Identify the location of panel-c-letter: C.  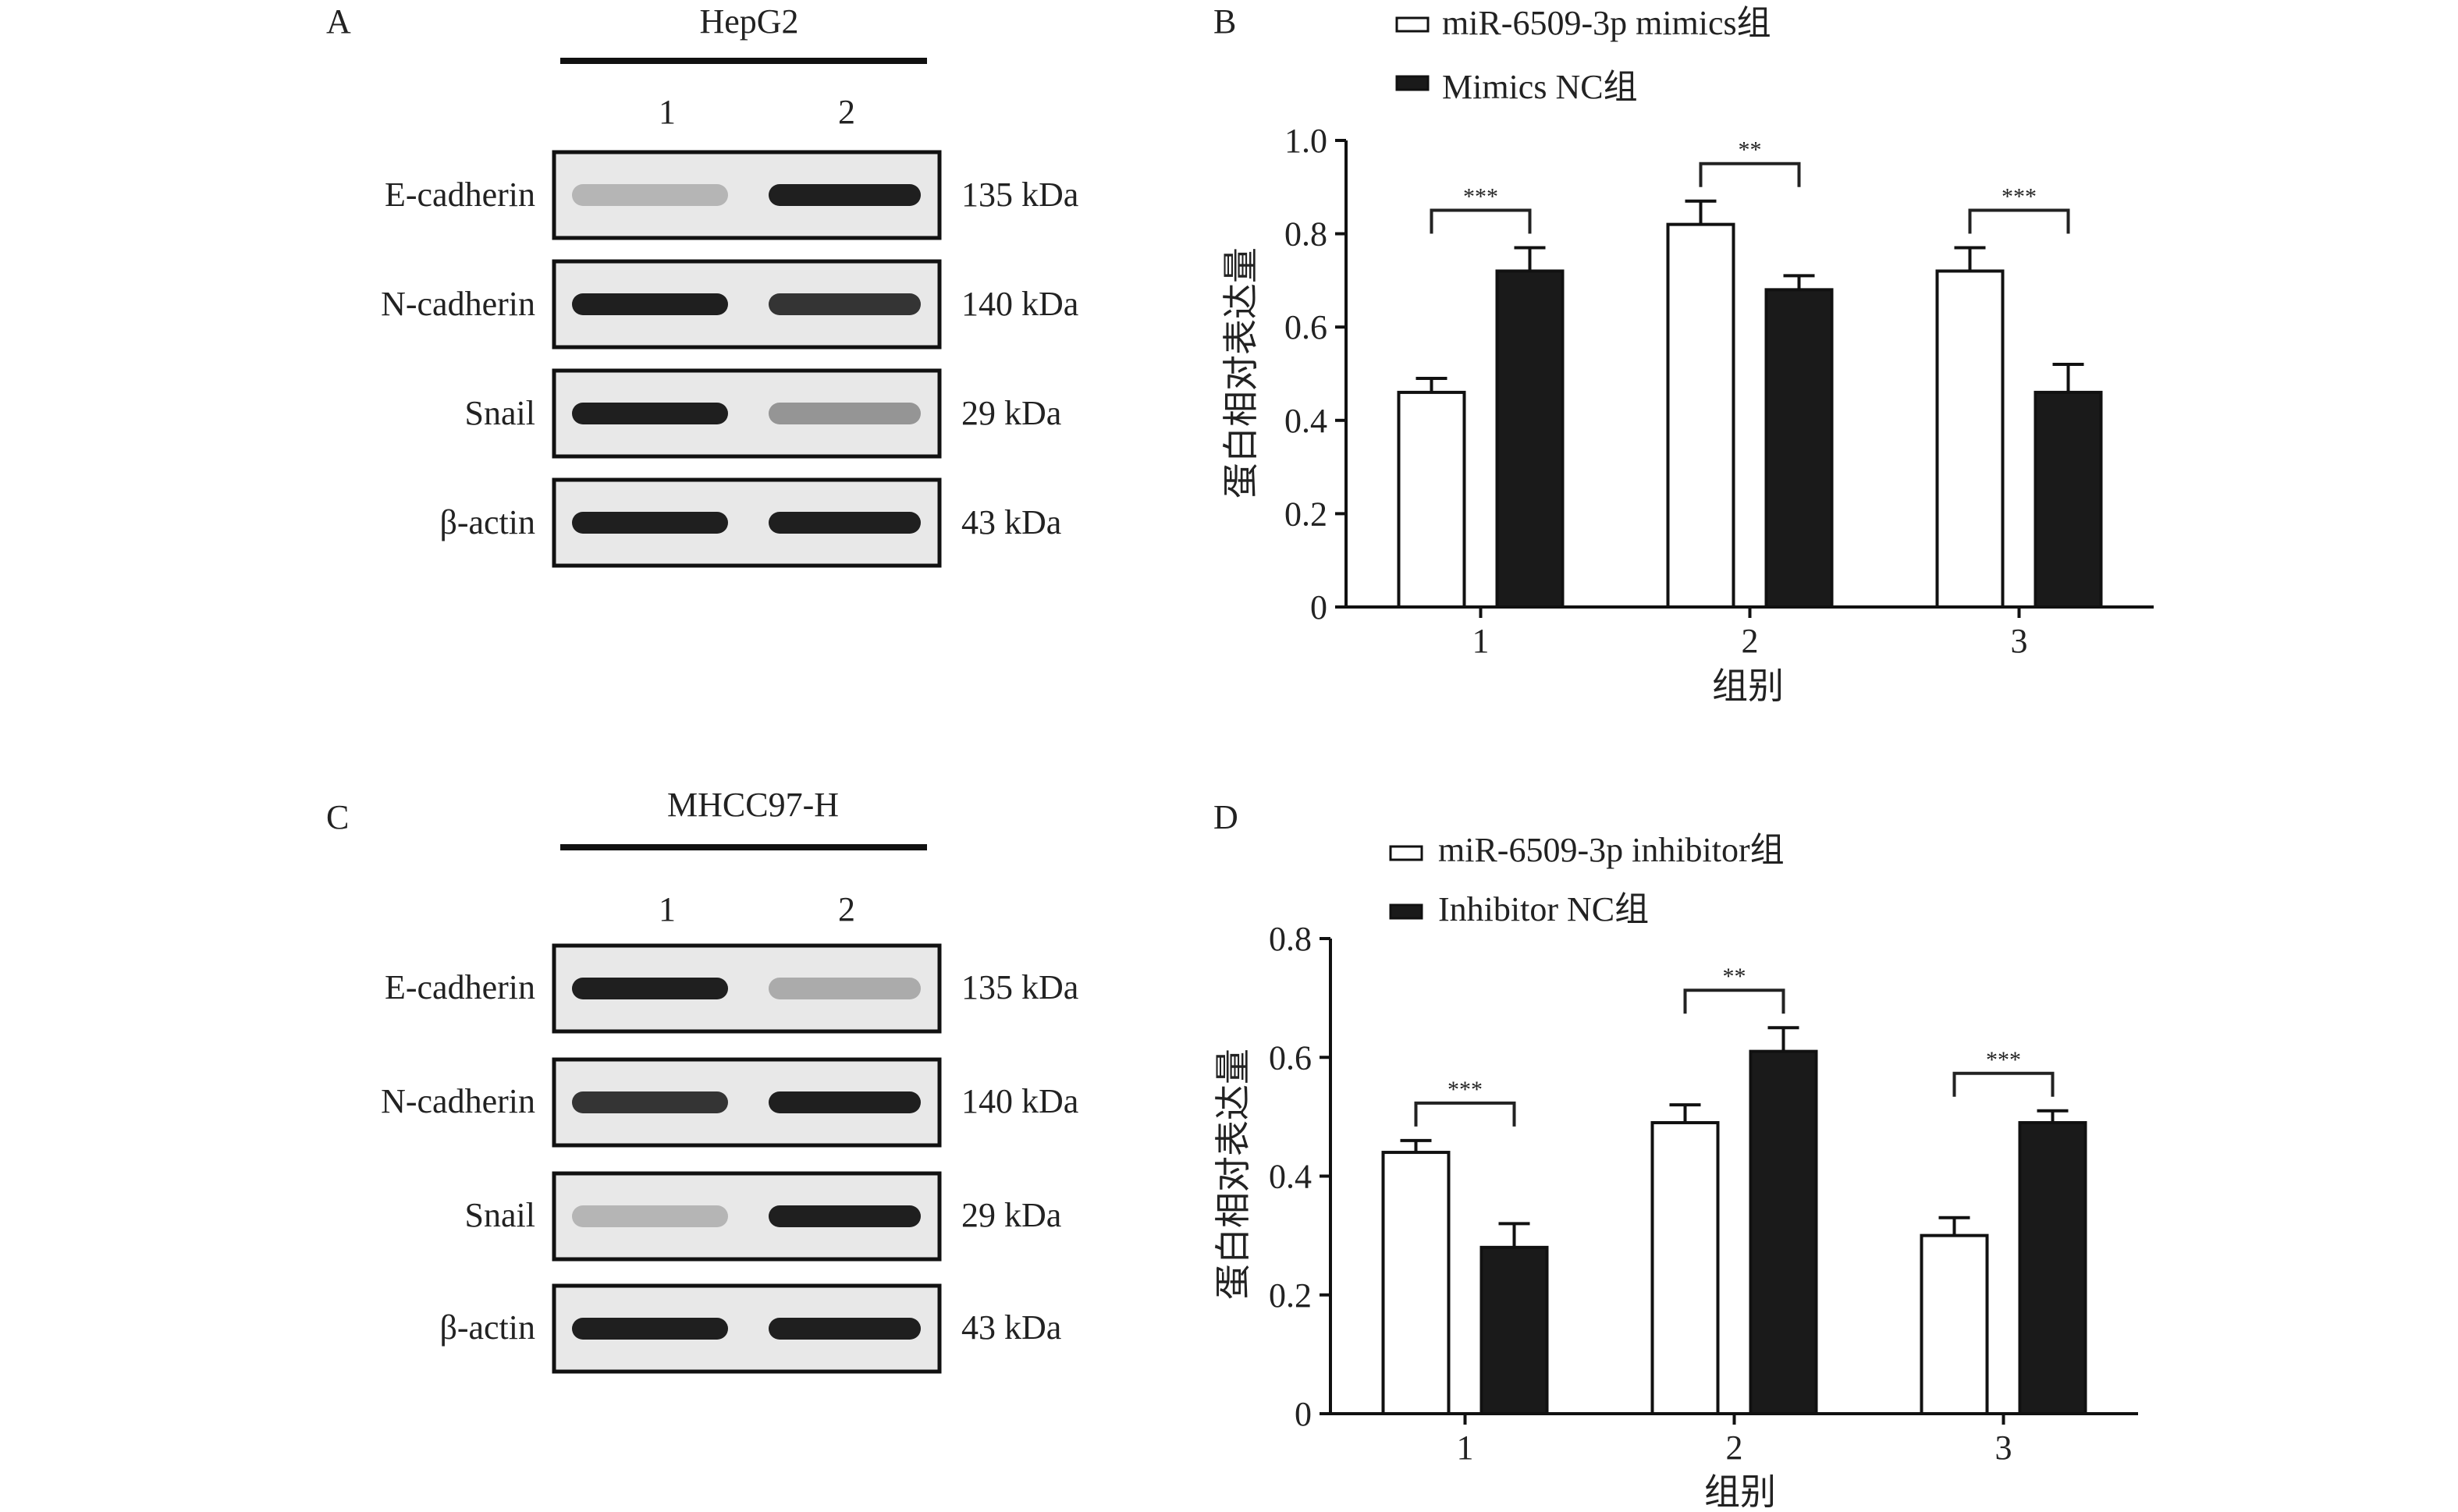
(337, 817).